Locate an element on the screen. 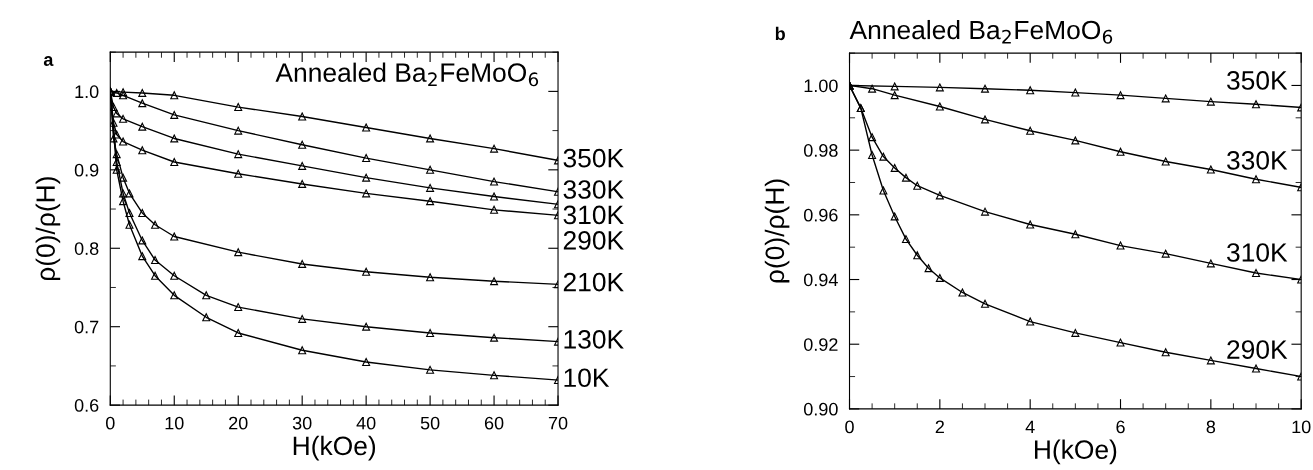  y-tick-label: 0.94 is located at coordinates (820, 280).